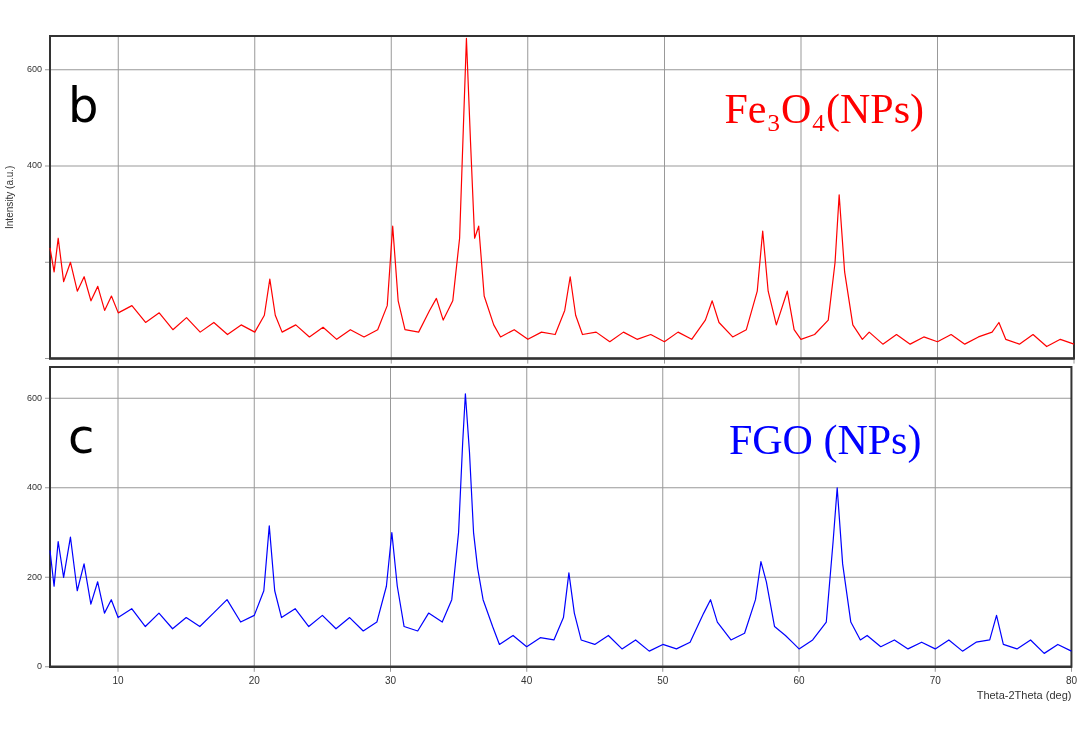 The image size is (1080, 731). I want to click on x-tick-label: 10, so click(118, 680).